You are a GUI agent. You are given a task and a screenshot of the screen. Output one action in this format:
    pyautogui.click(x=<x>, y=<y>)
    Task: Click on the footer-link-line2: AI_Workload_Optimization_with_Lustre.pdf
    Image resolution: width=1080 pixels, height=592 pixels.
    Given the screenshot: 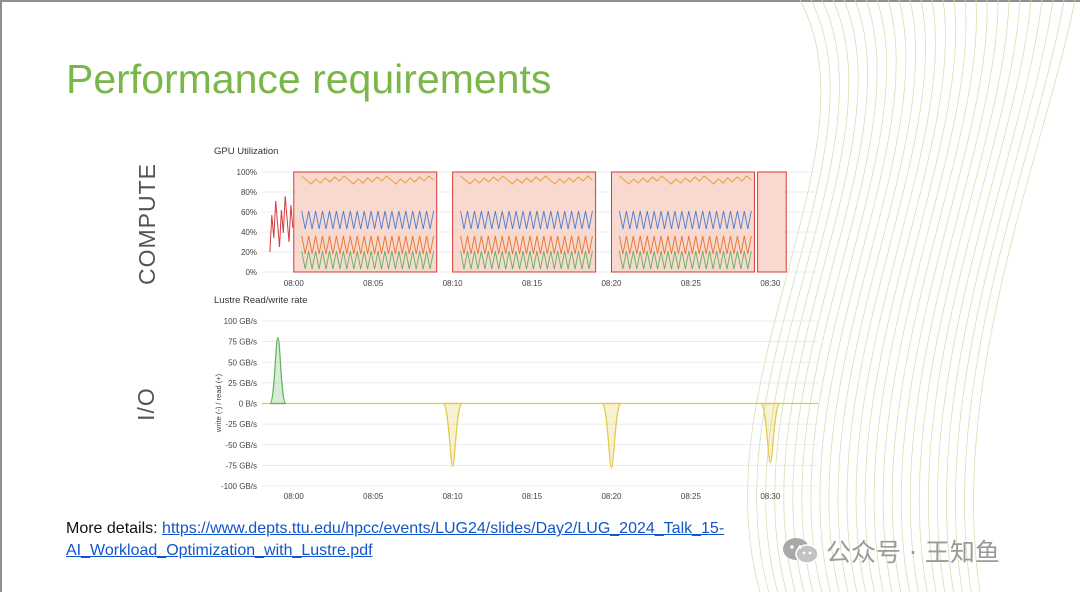 What is the action you would take?
    pyautogui.click(x=219, y=550)
    